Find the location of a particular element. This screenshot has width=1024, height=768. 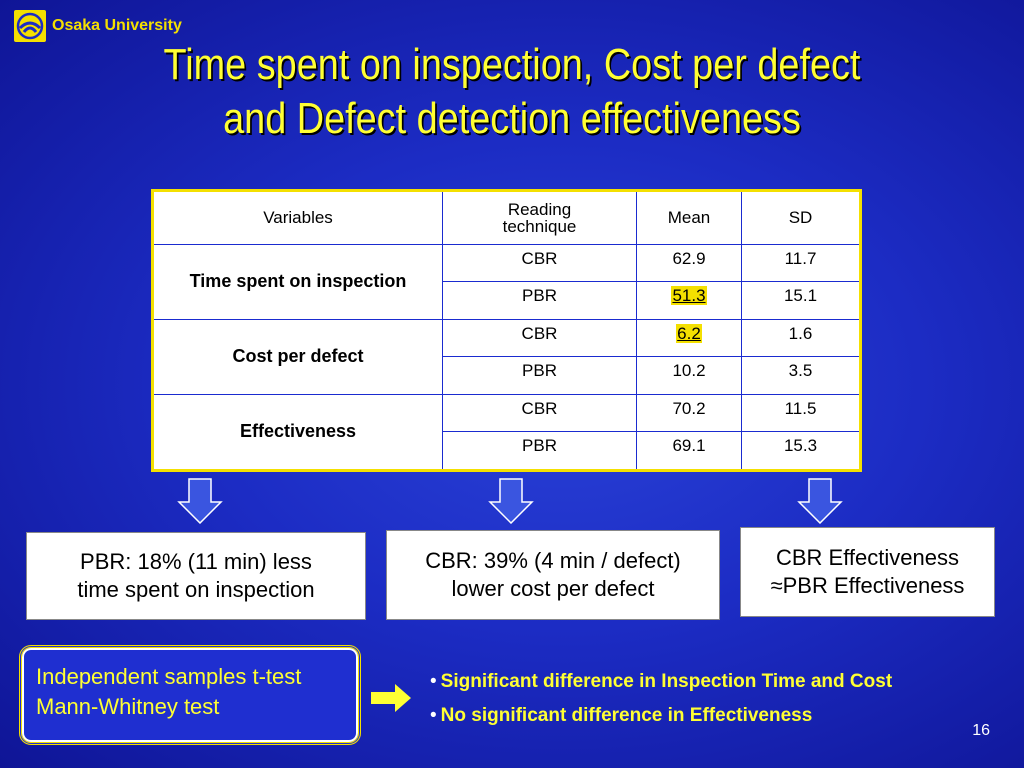

page-number: 16 is located at coordinates (981, 730).